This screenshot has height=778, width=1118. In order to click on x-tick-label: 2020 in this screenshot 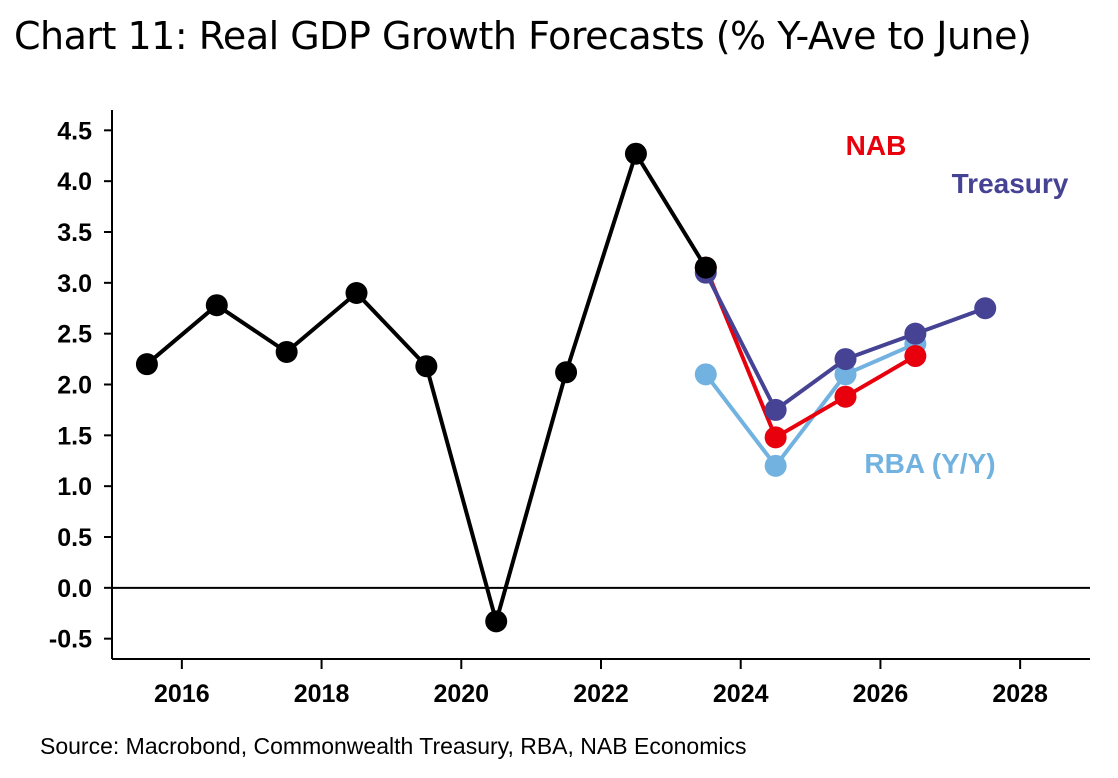, I will do `click(461, 694)`.